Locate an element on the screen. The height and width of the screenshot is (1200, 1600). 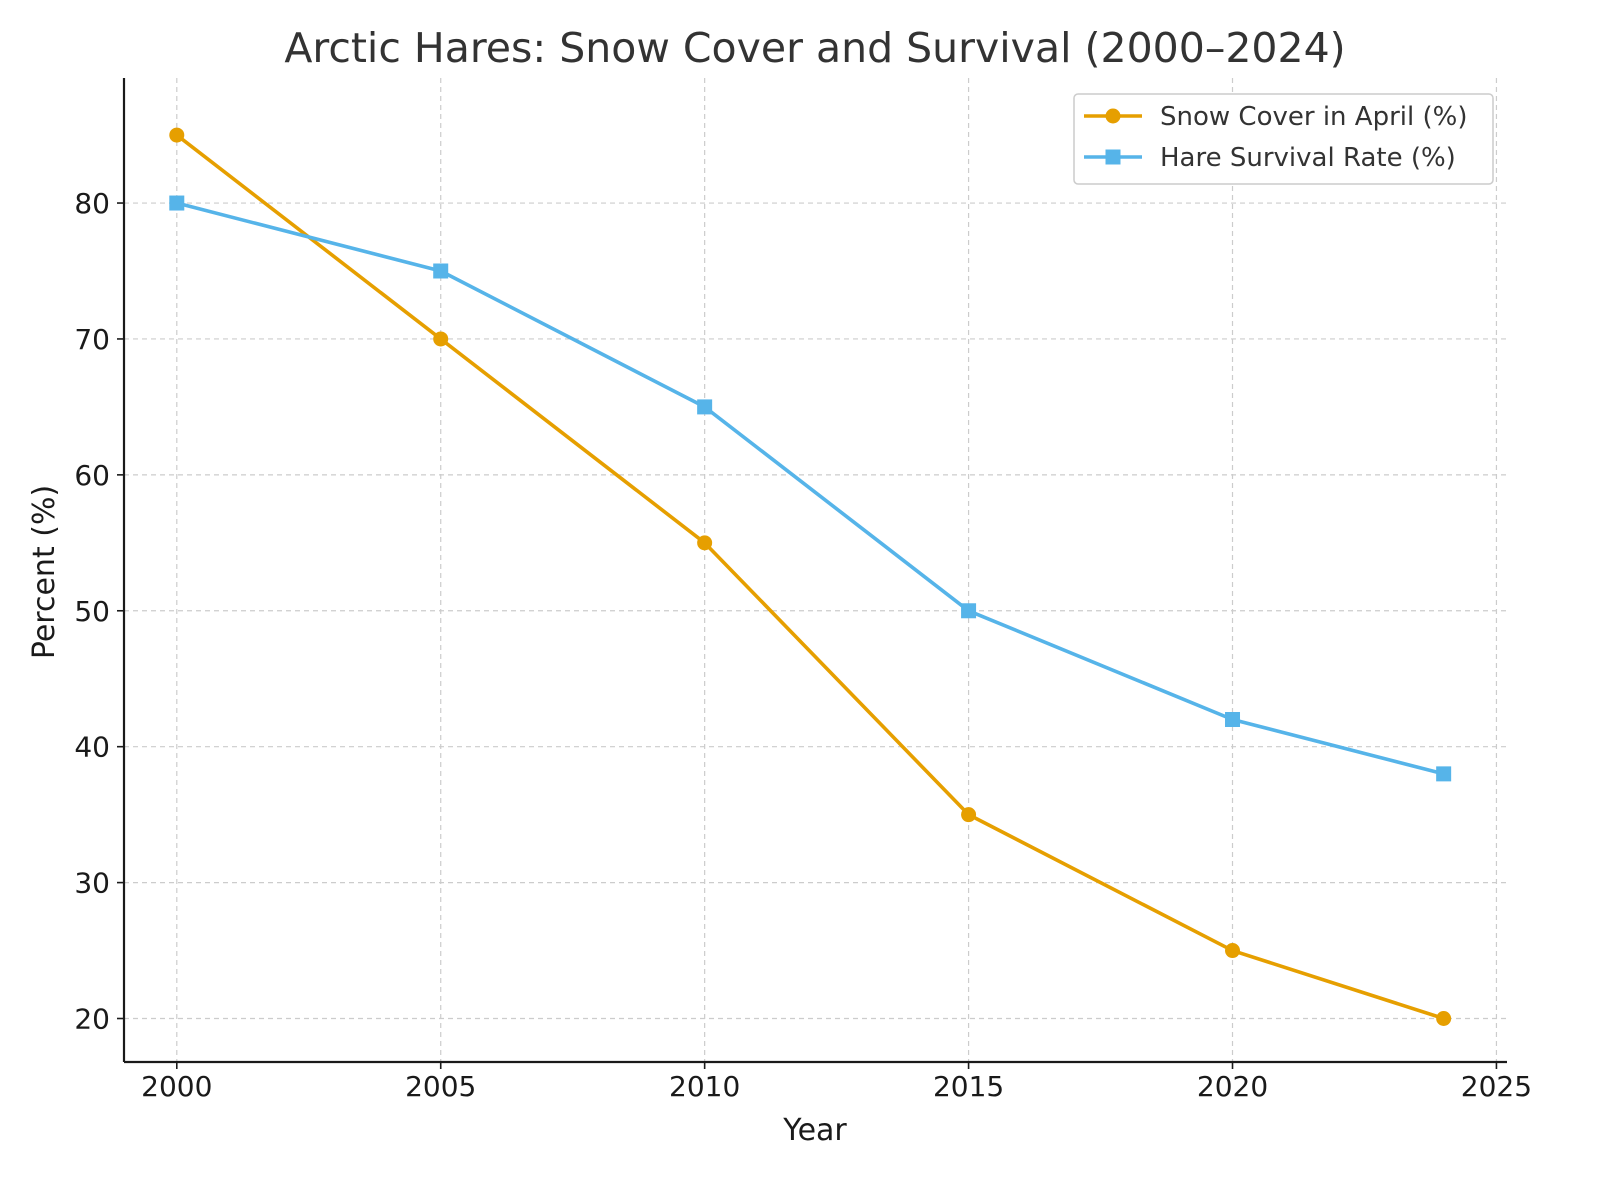
x-tick-label: 2000 is located at coordinates (176, 1086).